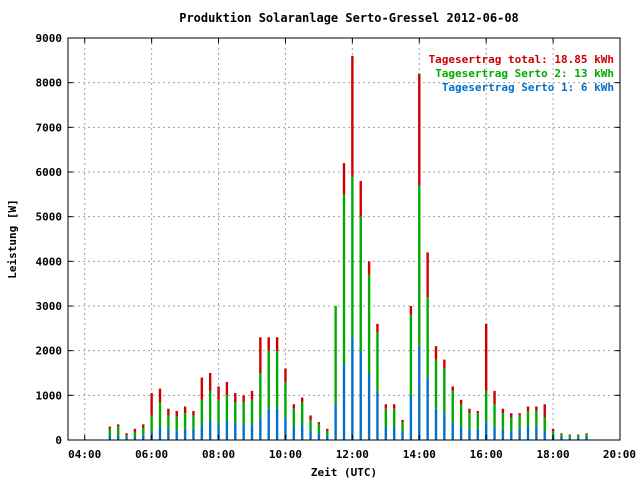 The width and height of the screenshot is (640, 484). What do you see at coordinates (12, 238) in the screenshot?
I see `y-axis-label: Leistung [W]` at bounding box center [12, 238].